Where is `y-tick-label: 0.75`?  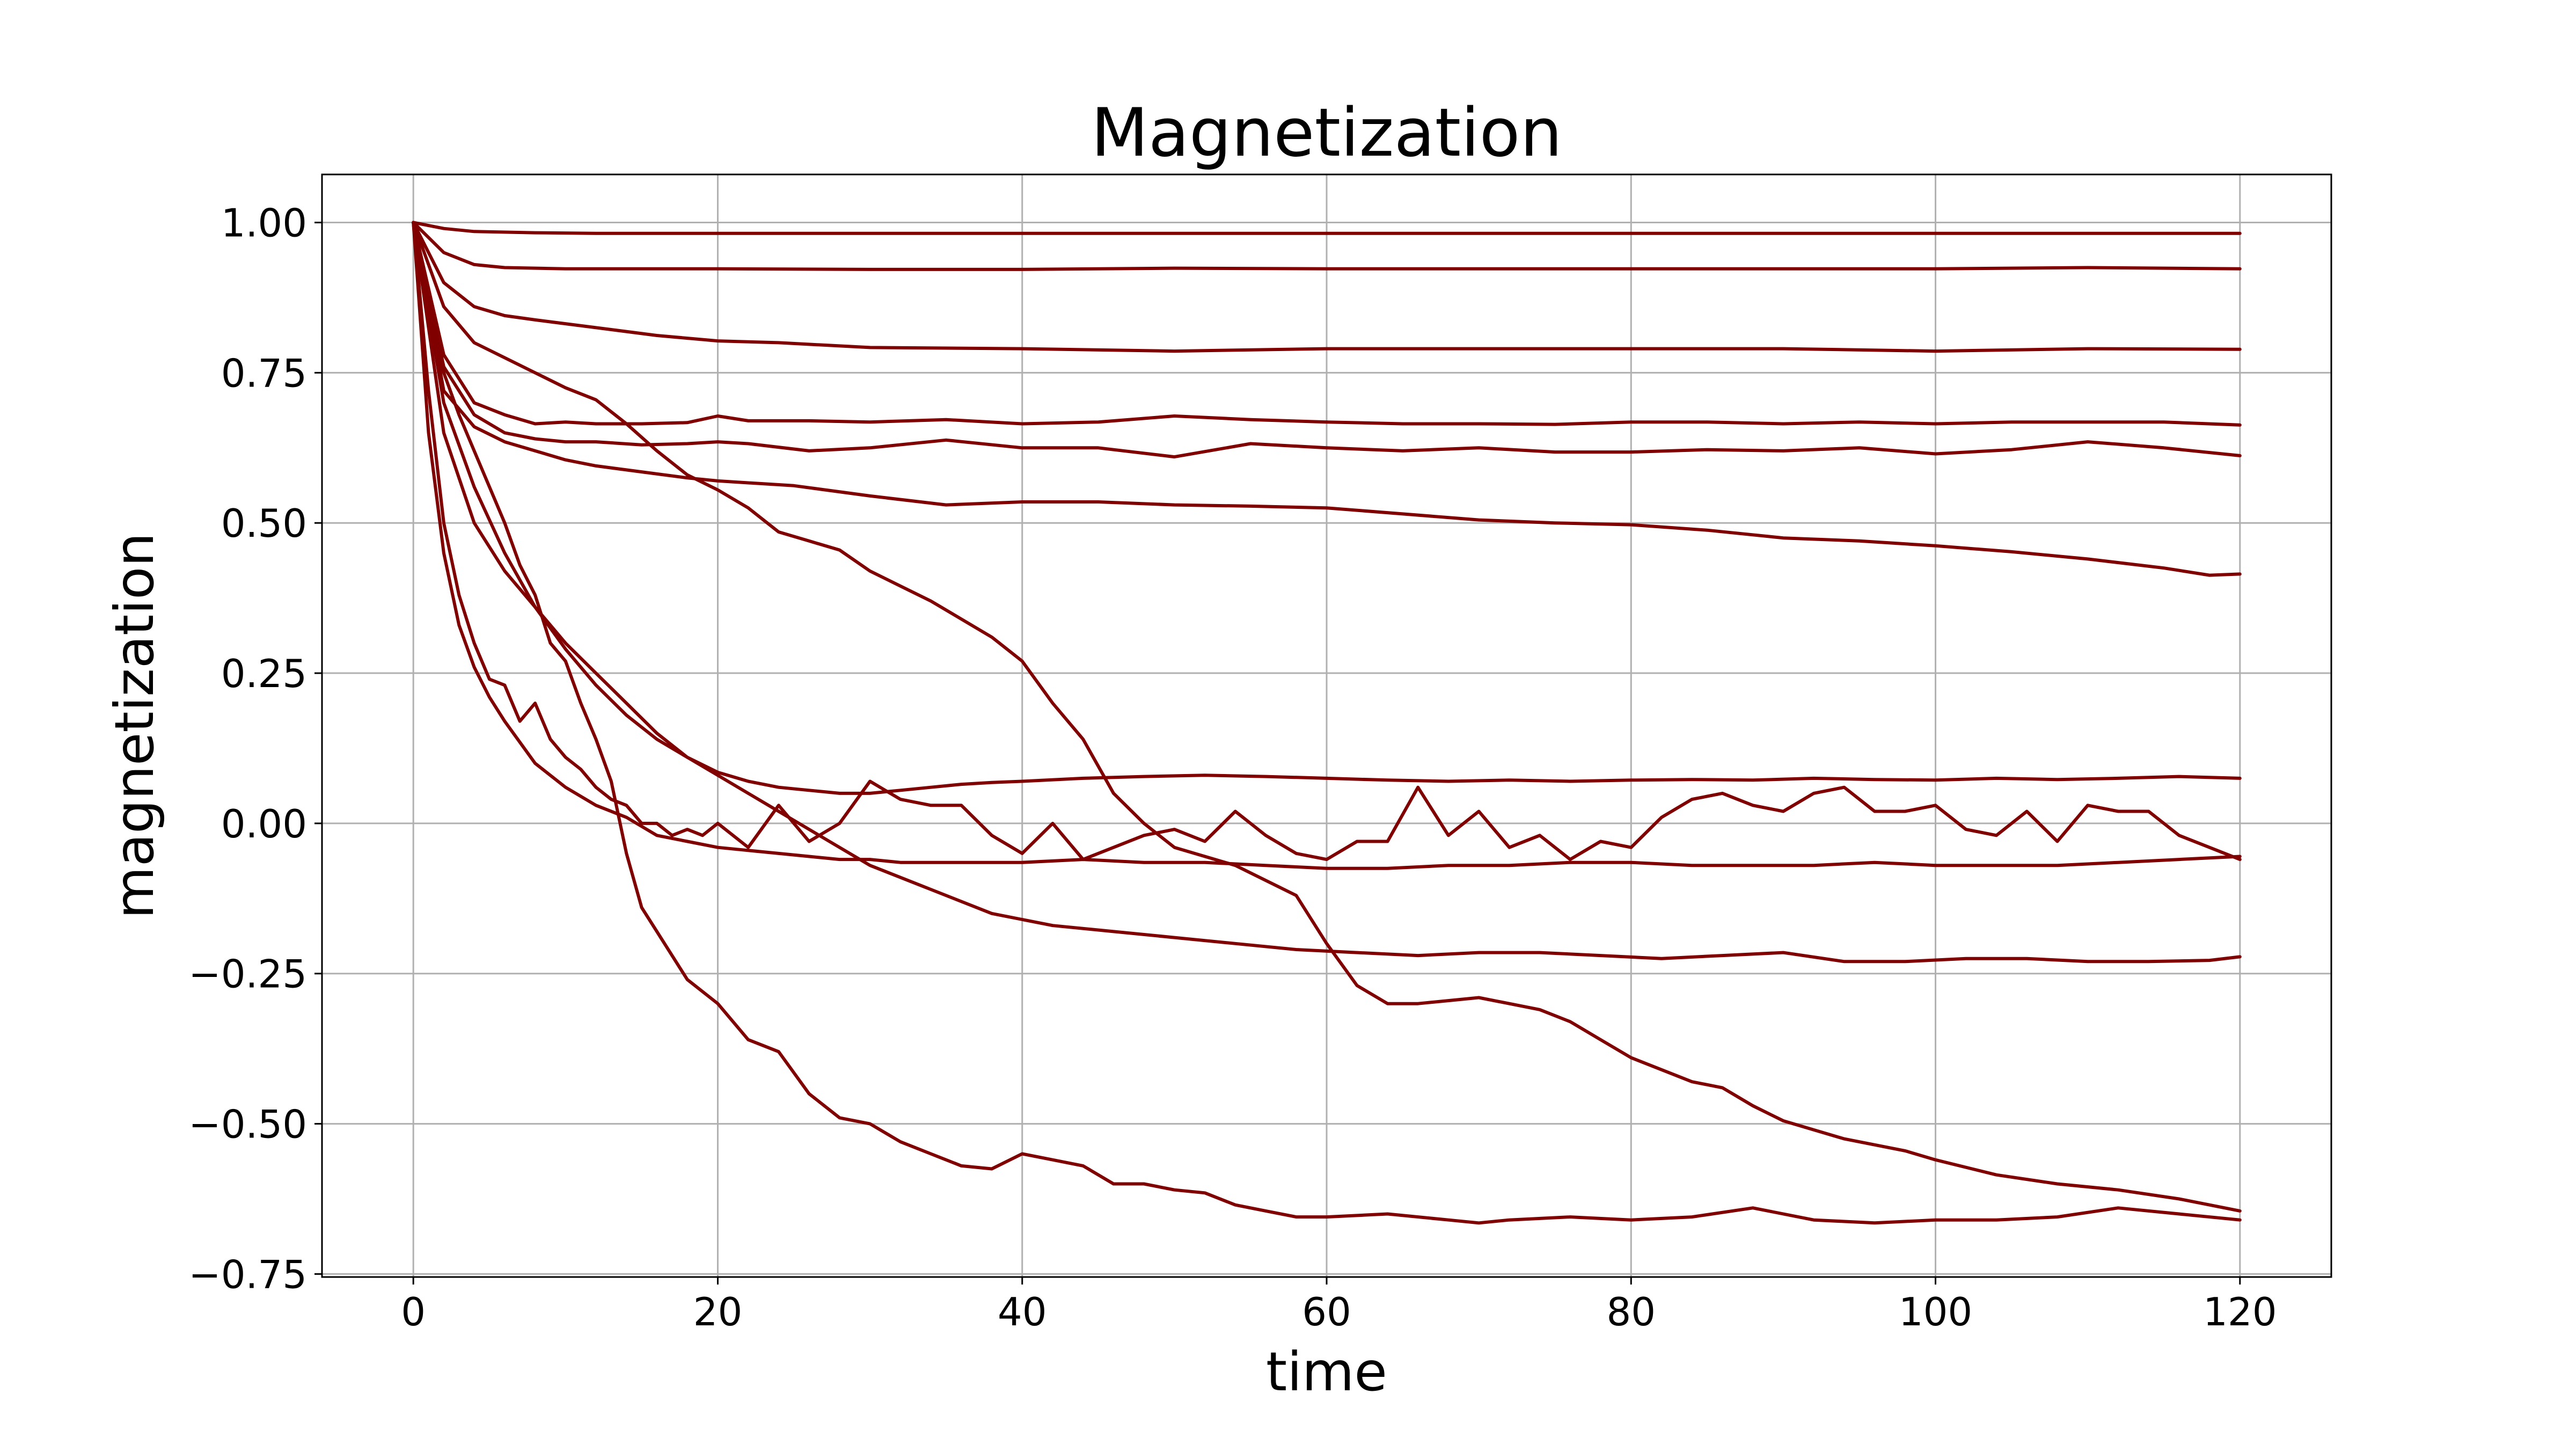
y-tick-label: 0.75 is located at coordinates (264, 373).